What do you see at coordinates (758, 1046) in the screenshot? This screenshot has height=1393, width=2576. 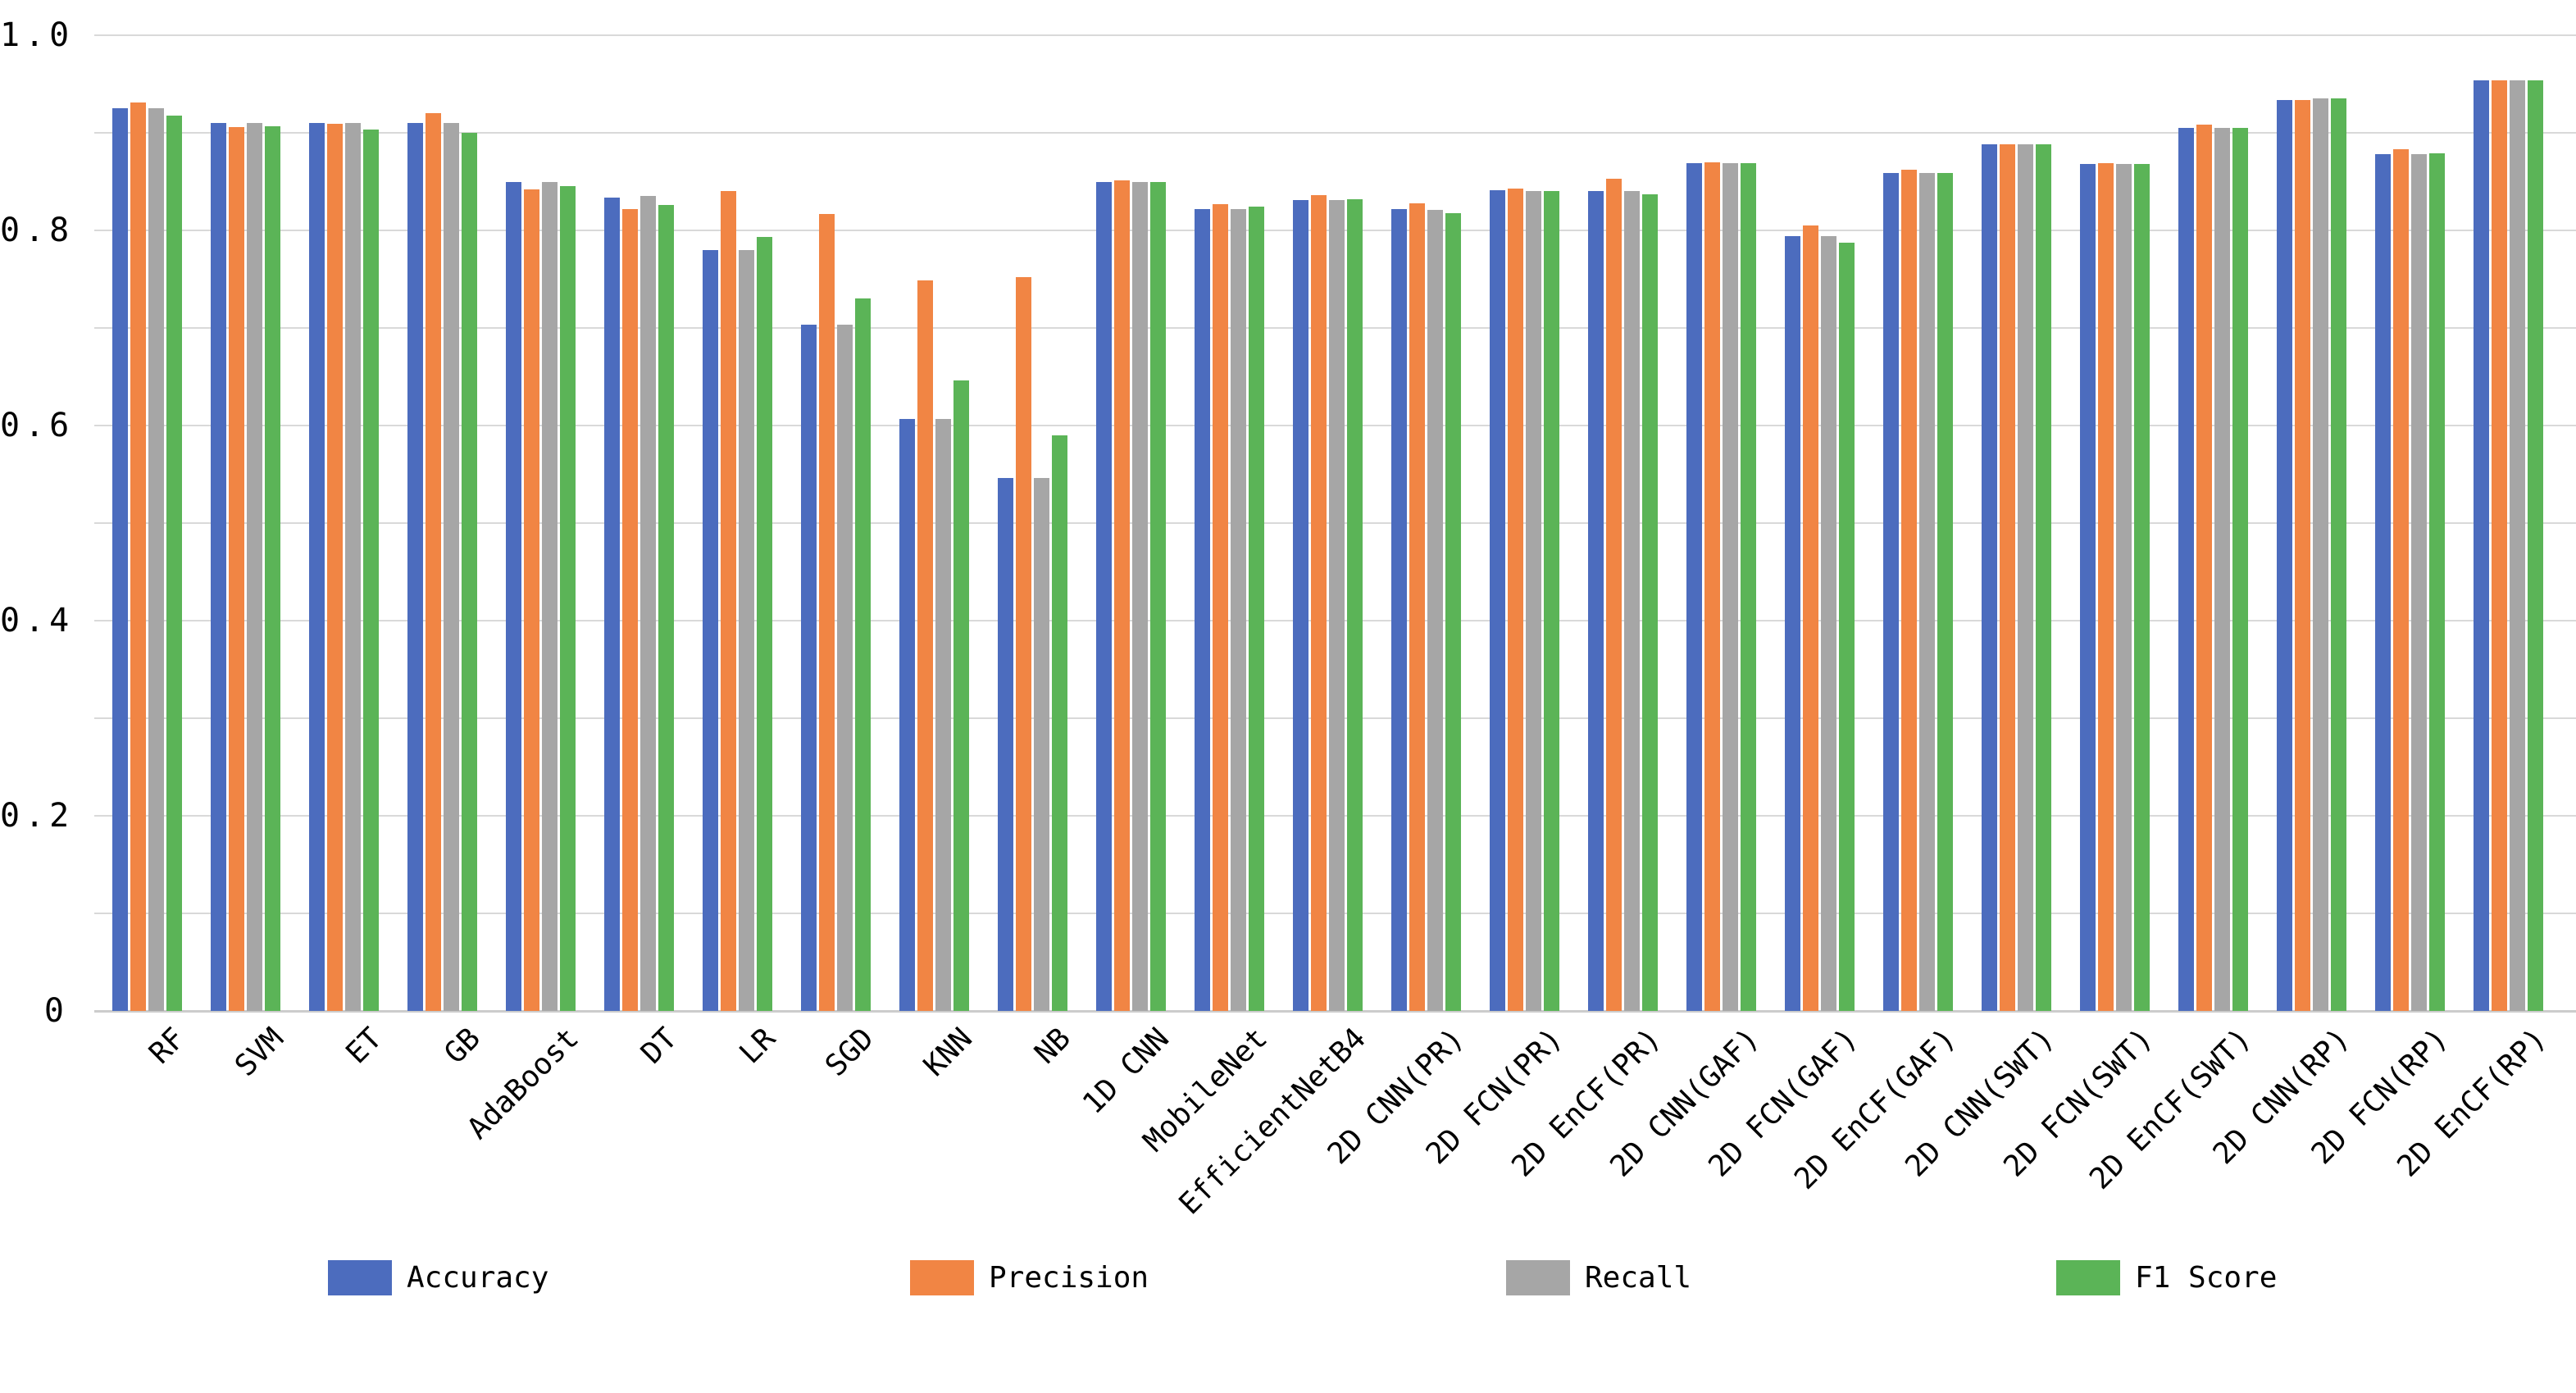 I see `x-tick-label: LR` at bounding box center [758, 1046].